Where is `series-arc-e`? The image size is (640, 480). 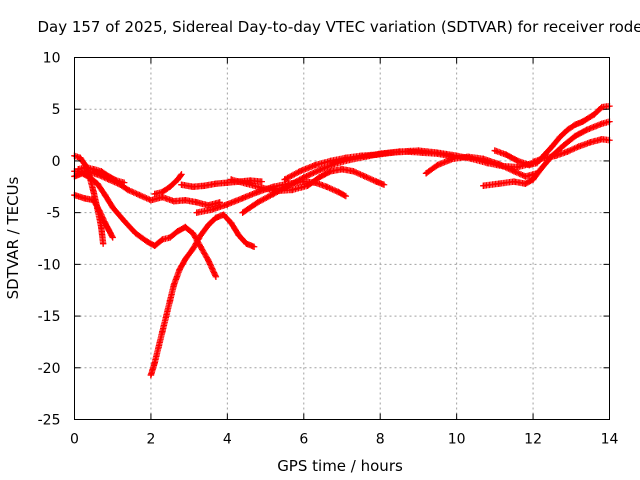
series-arc-e is located at coordinates (101, 174).